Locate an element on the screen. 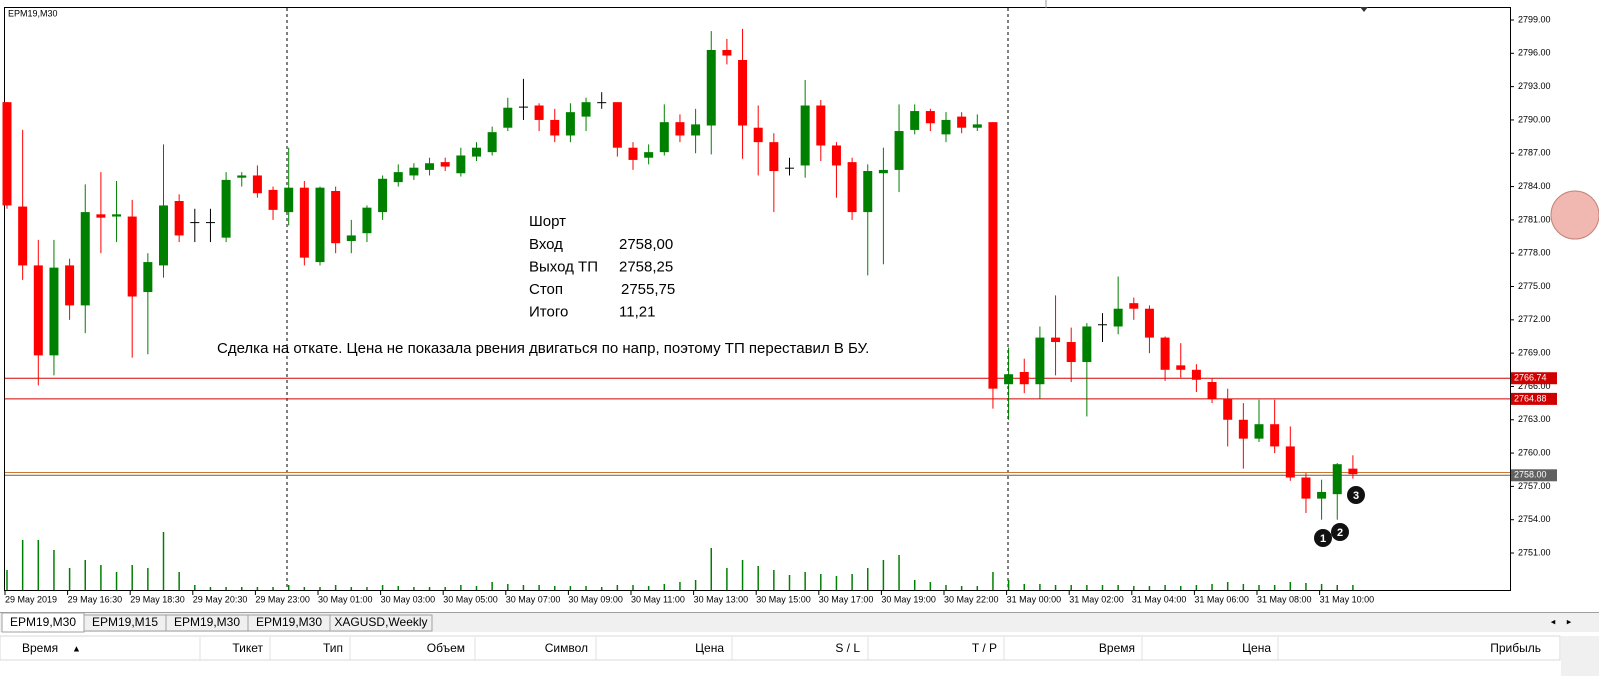 The width and height of the screenshot is (1599, 676). x-tick-label: 30 May 03:00 is located at coordinates (408, 599).